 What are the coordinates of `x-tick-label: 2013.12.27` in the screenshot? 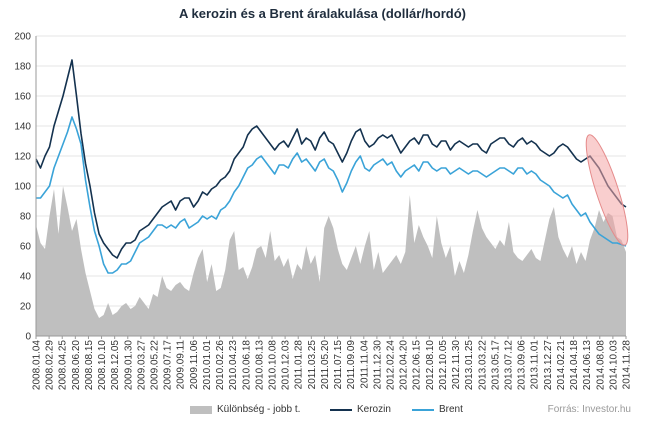 It's located at (548, 365).